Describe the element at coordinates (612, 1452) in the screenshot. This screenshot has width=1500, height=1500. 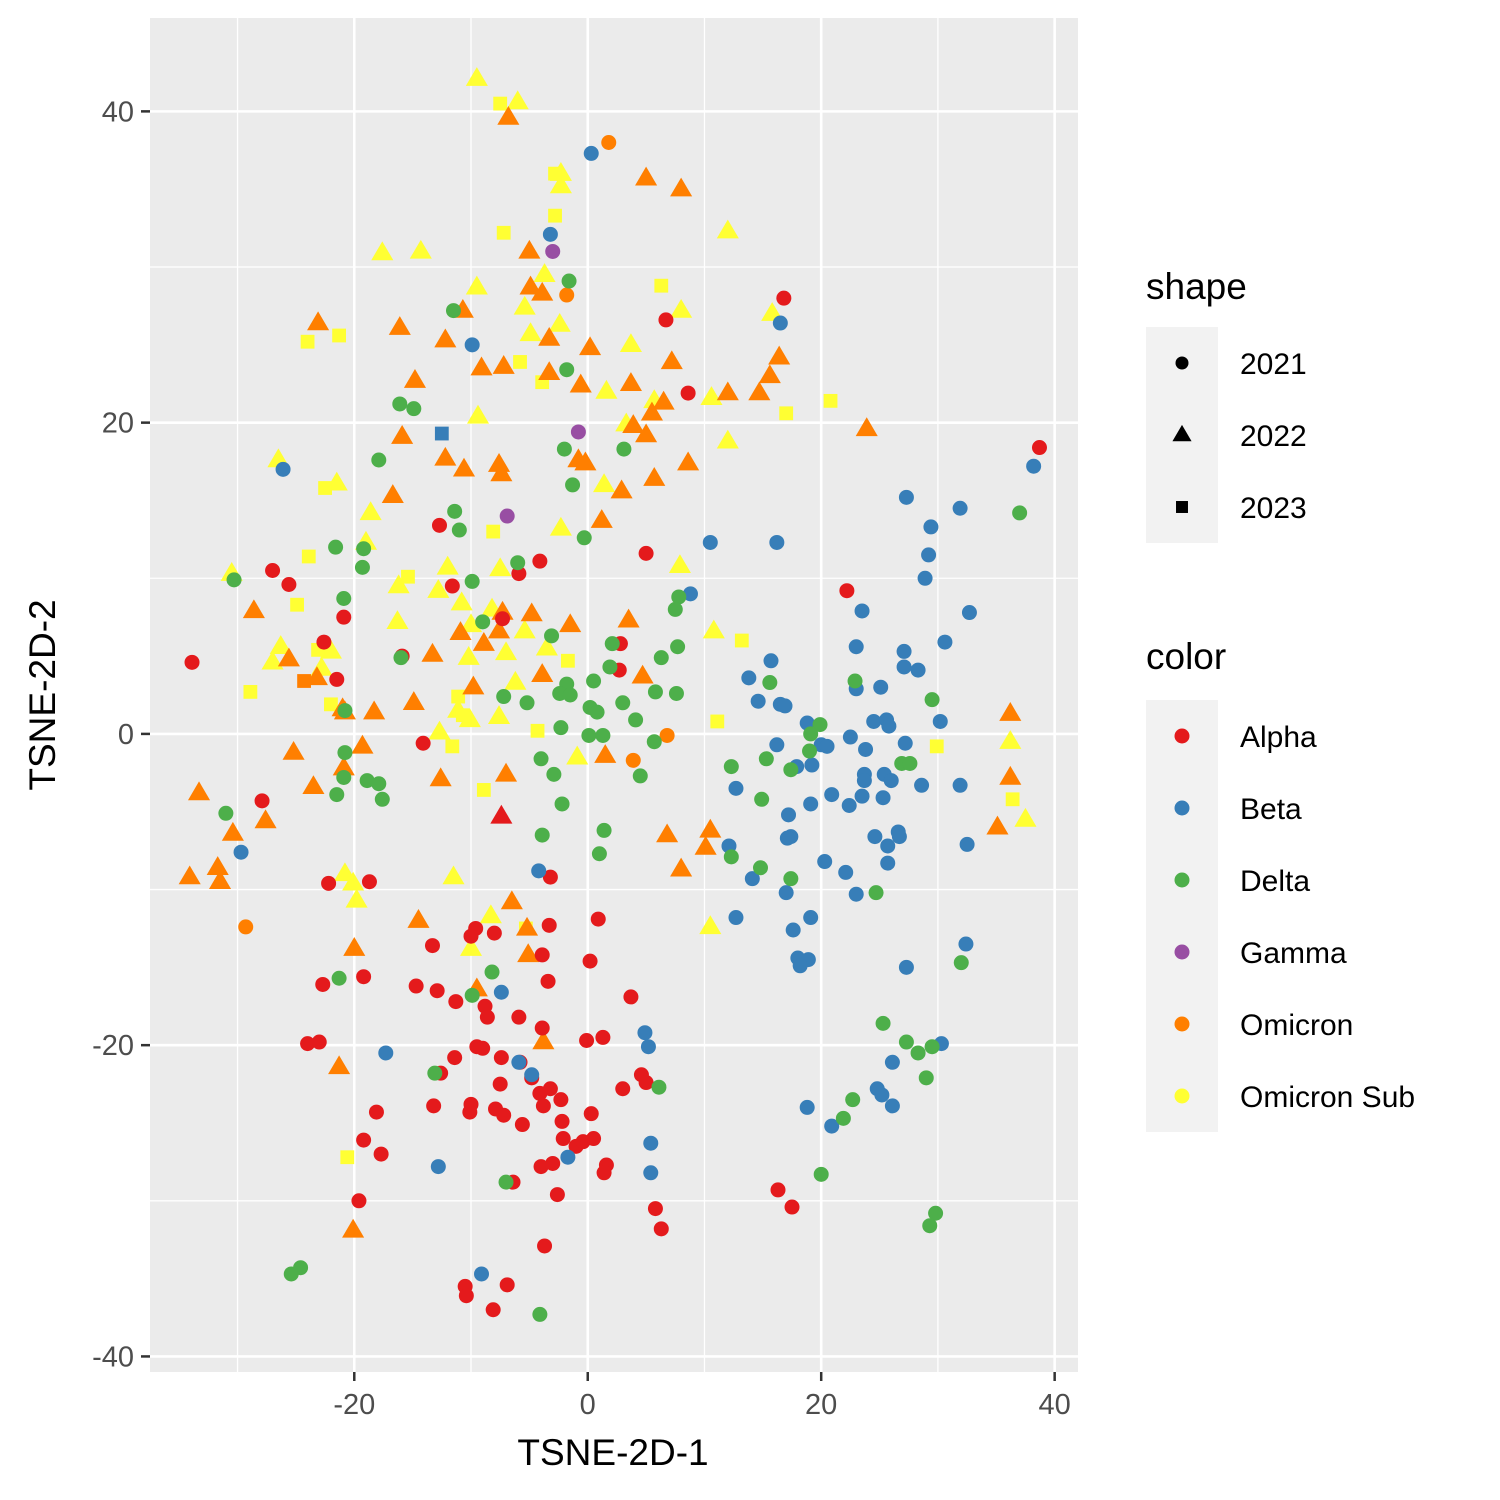
I see `x-axis-title: TSNE-2D-1` at that location.